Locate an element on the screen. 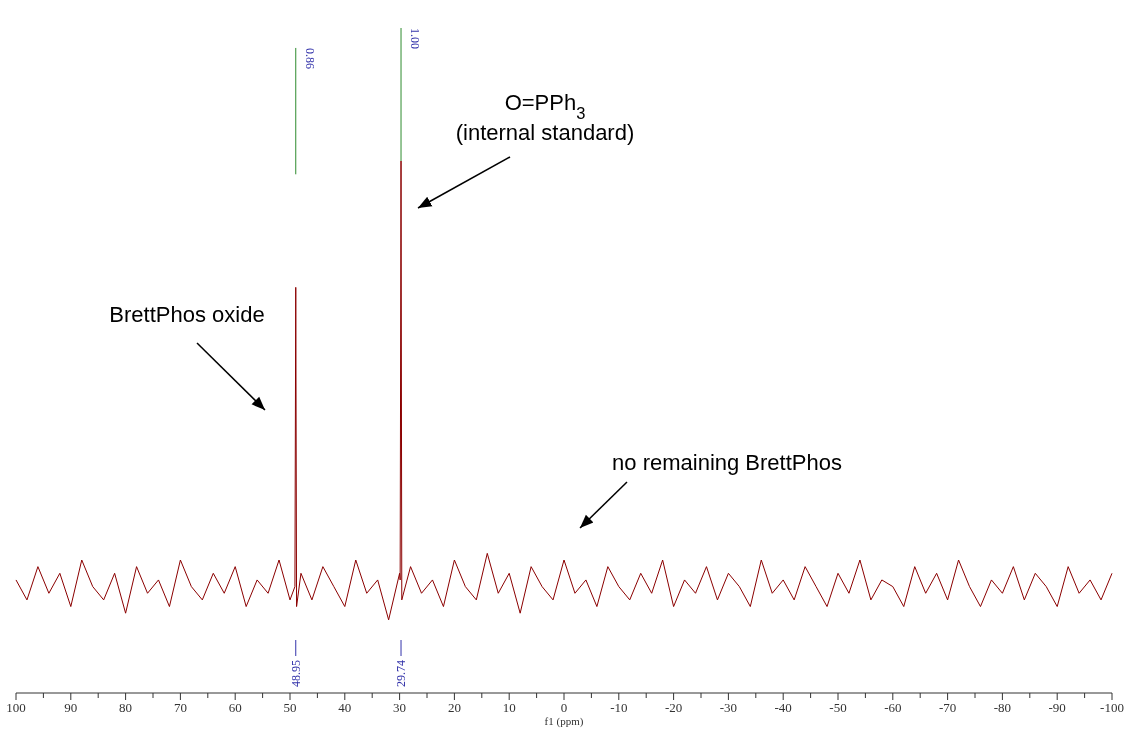  annotation: 1.00 is located at coordinates (415, 38).